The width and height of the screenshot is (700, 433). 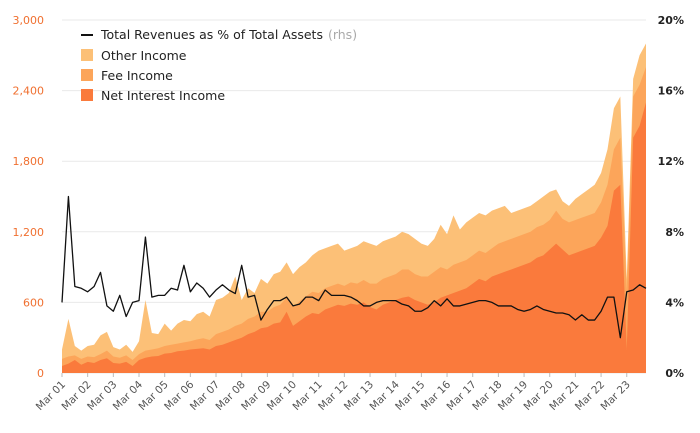 What do you see at coordinates (40, 373) in the screenshot?
I see `left-tick-label: 0` at bounding box center [40, 373].